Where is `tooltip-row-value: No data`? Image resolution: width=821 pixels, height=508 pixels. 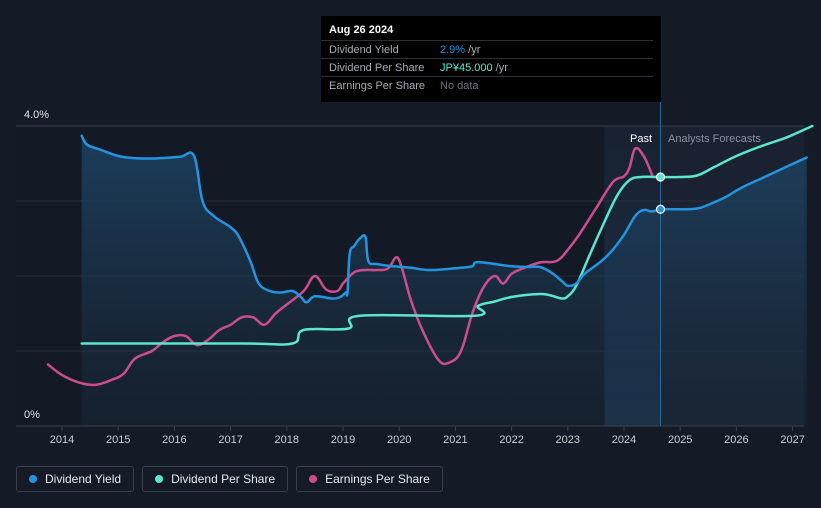
tooltip-row-value: No data is located at coordinates (459, 86).